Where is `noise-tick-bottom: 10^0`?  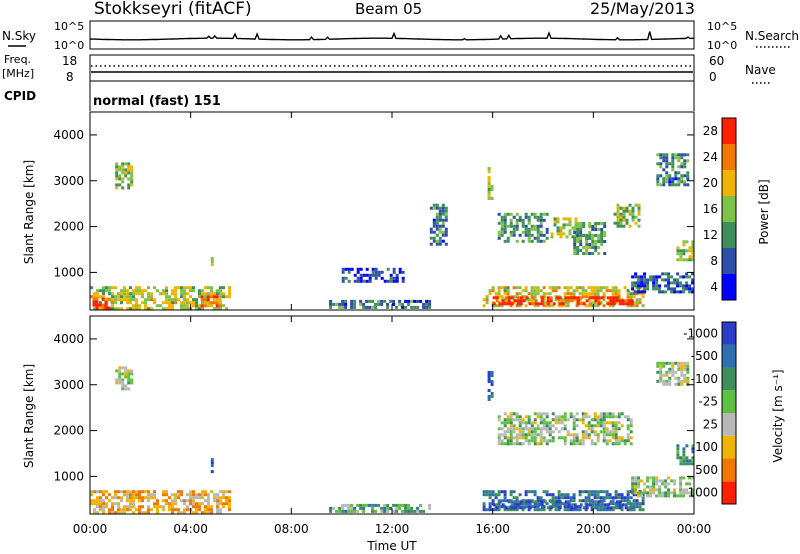 noise-tick-bottom: 10^0 is located at coordinates (69, 45).